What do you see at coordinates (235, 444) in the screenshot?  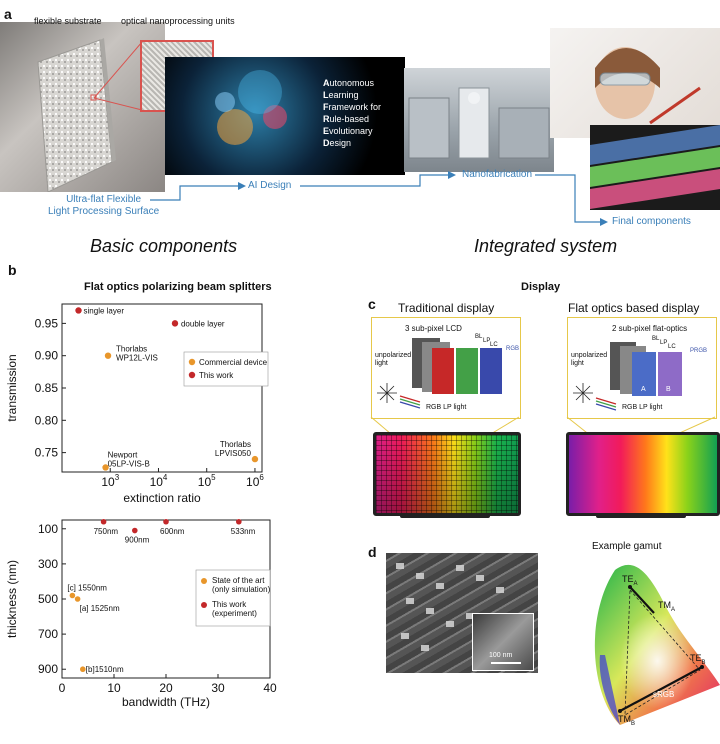 I see `chart1-point-label: Thorlabs` at bounding box center [235, 444].